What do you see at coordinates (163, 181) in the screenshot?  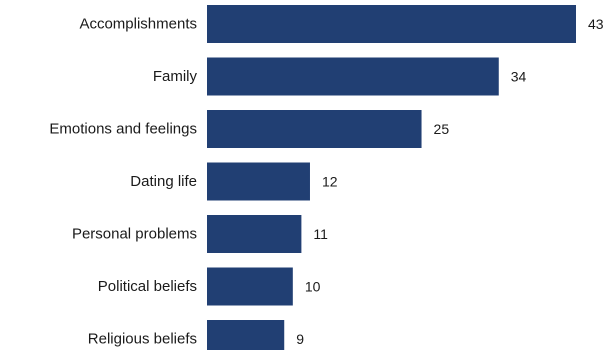 I see `category-label-3: Dating life` at bounding box center [163, 181].